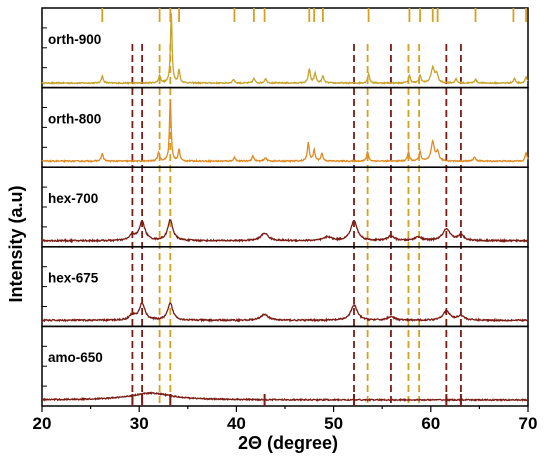  Describe the element at coordinates (16, 243) in the screenshot. I see `y-axis-title: Intensity (a.u)` at that location.